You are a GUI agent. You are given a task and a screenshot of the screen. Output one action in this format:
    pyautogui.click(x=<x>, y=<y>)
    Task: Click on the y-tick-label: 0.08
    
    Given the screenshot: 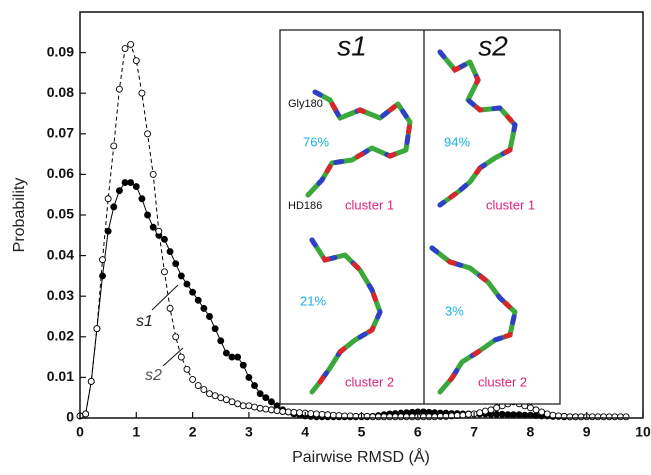 What is the action you would take?
    pyautogui.click(x=60, y=92)
    